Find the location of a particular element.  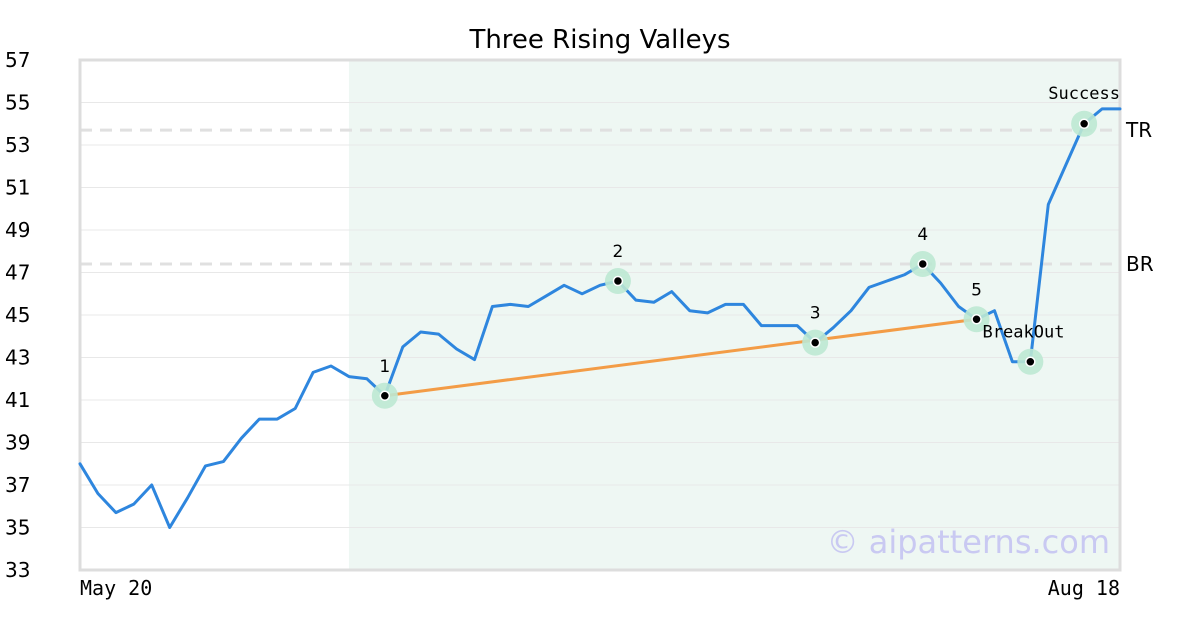

y-tick-label: 49 is located at coordinates (17, 230).